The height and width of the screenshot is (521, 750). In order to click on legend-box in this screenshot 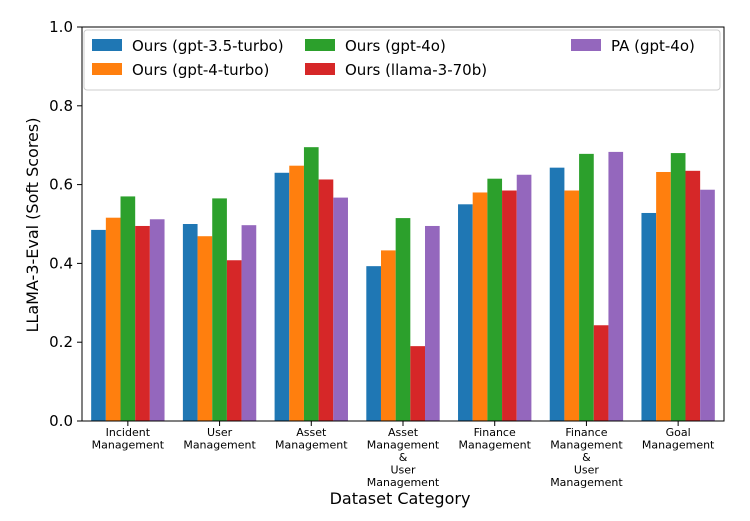, I will do `click(402, 60)`.